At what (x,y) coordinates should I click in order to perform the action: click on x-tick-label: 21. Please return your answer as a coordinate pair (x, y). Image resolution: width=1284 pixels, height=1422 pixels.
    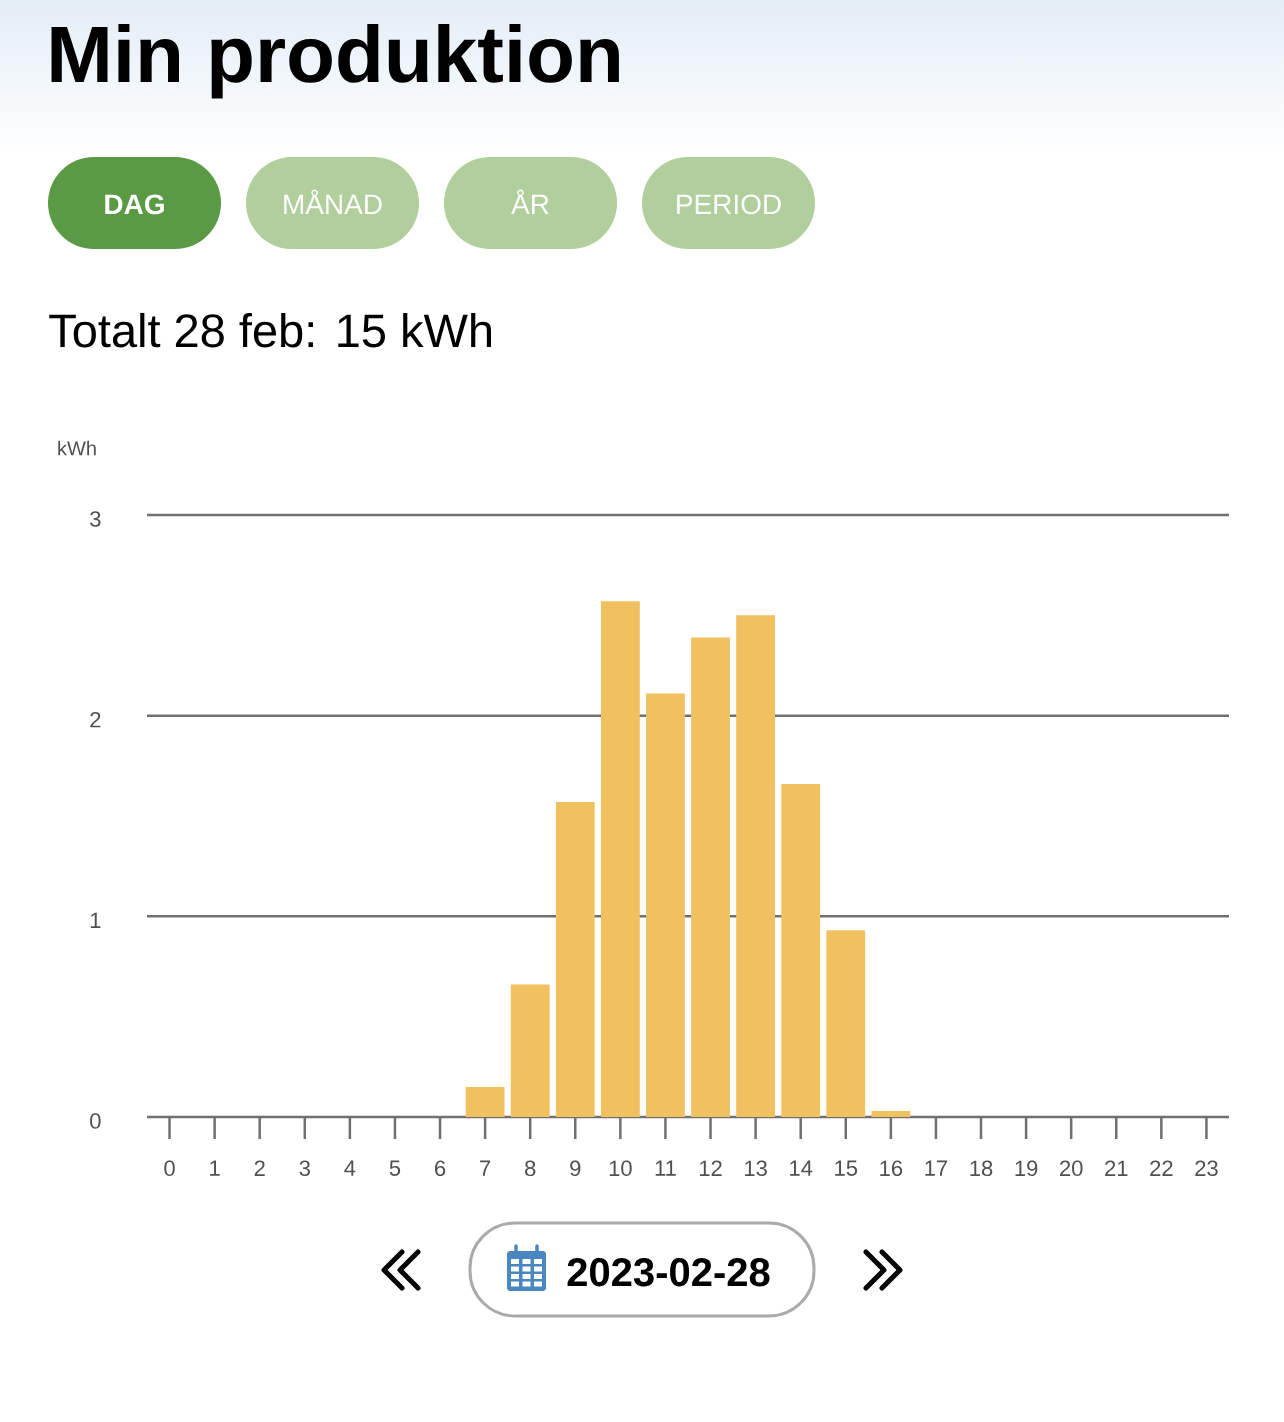
    Looking at the image, I should click on (1116, 1168).